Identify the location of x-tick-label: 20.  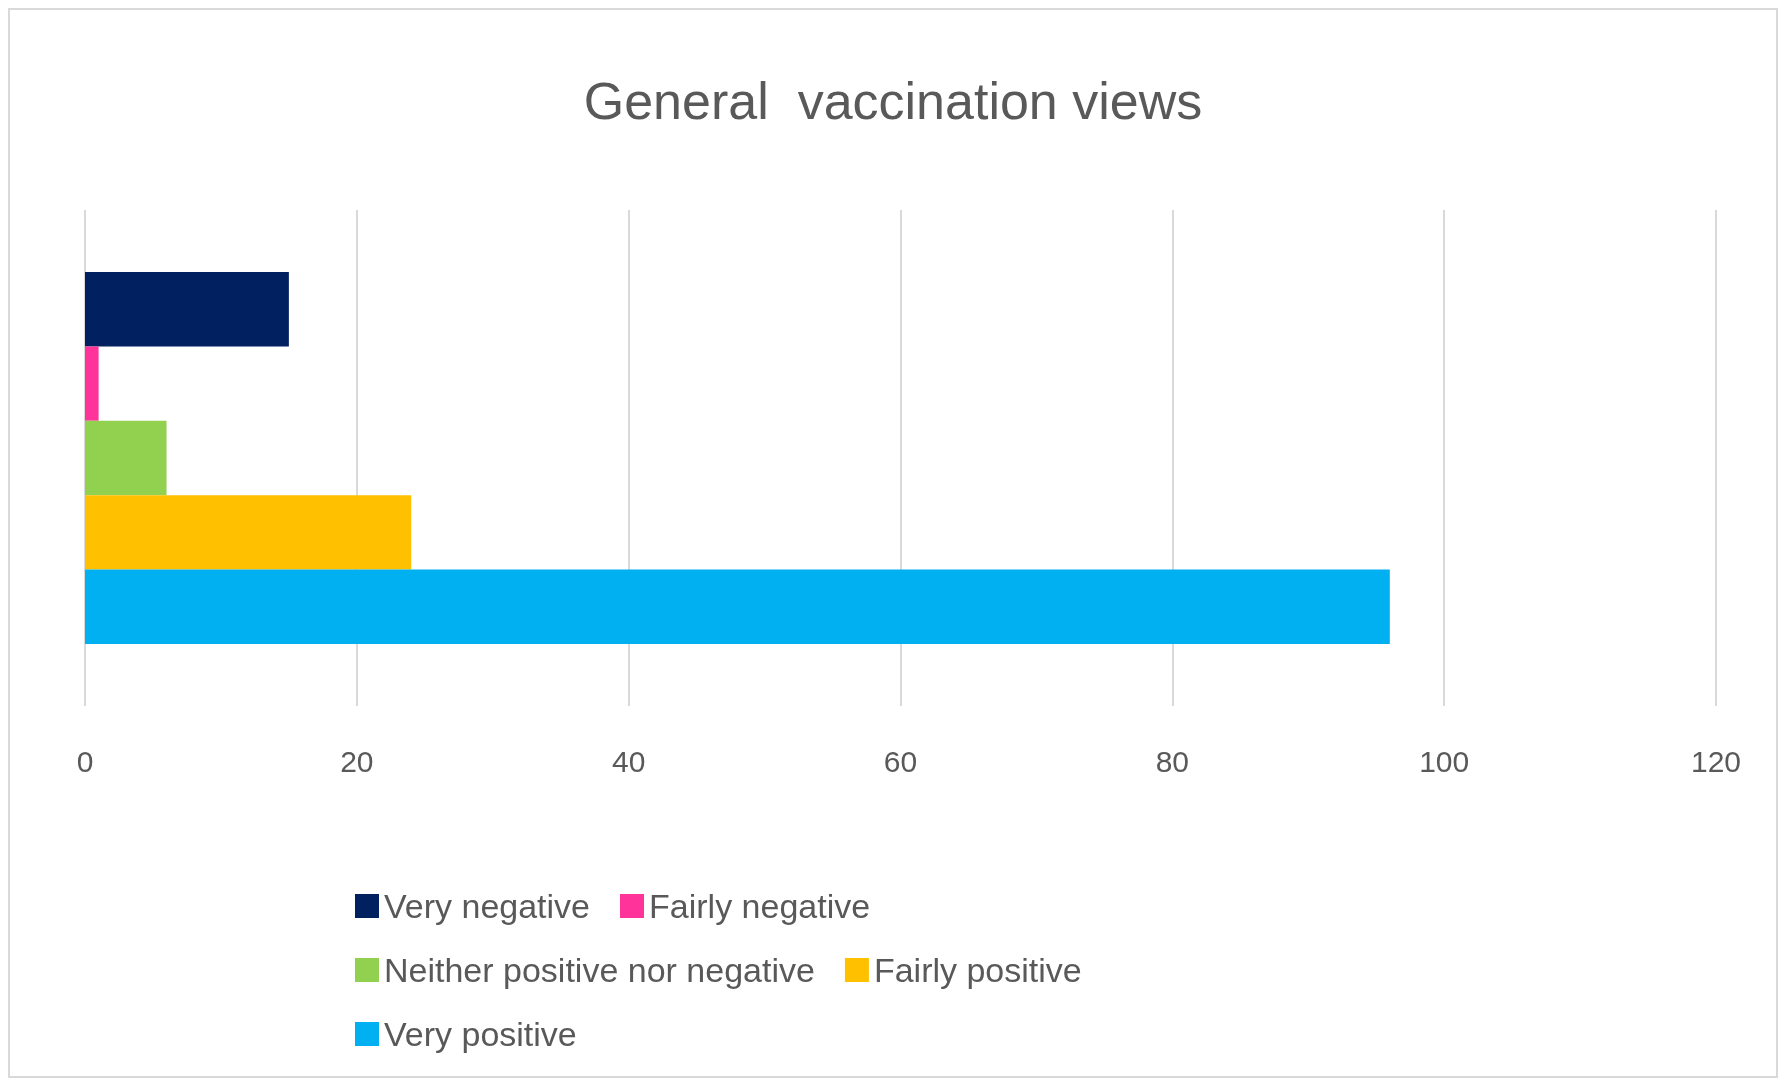
(357, 761).